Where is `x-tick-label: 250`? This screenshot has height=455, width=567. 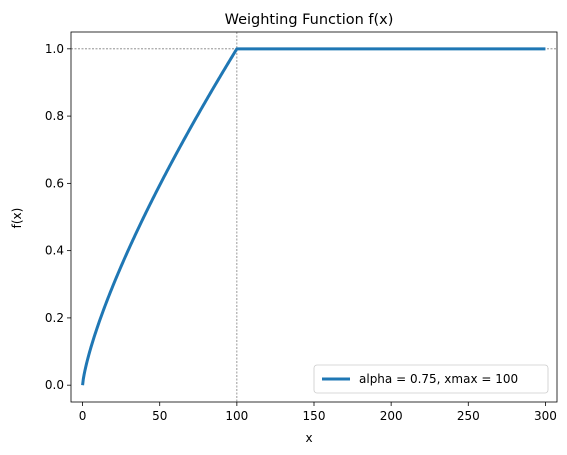 x-tick-label: 250 is located at coordinates (468, 416).